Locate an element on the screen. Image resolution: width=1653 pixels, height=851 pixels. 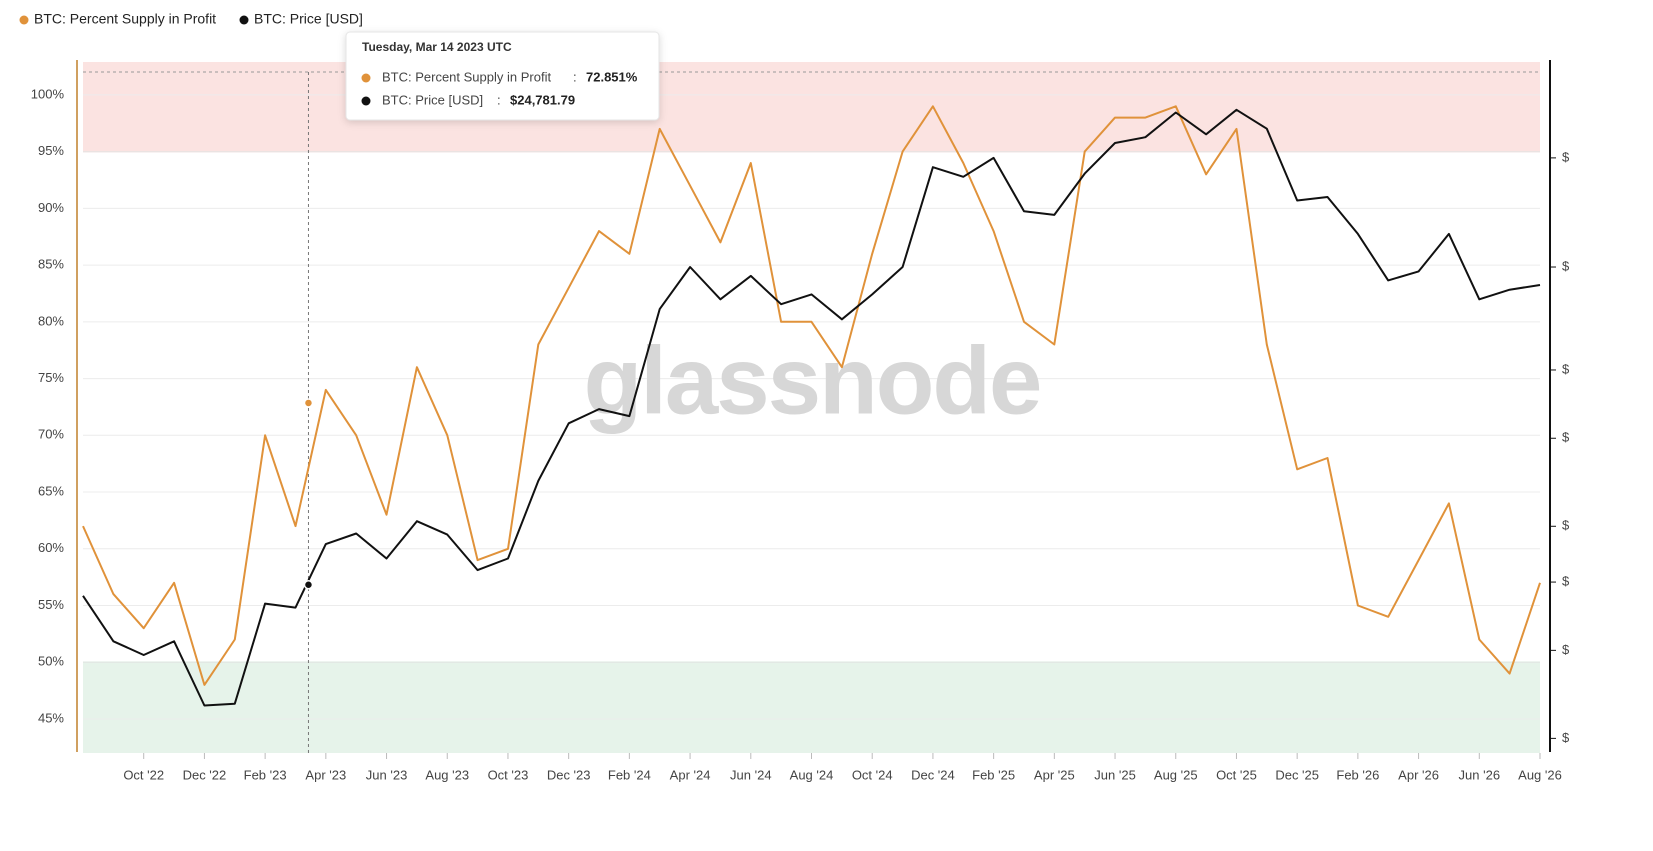
x-tick-label: Dec '25 is located at coordinates (1297, 774).